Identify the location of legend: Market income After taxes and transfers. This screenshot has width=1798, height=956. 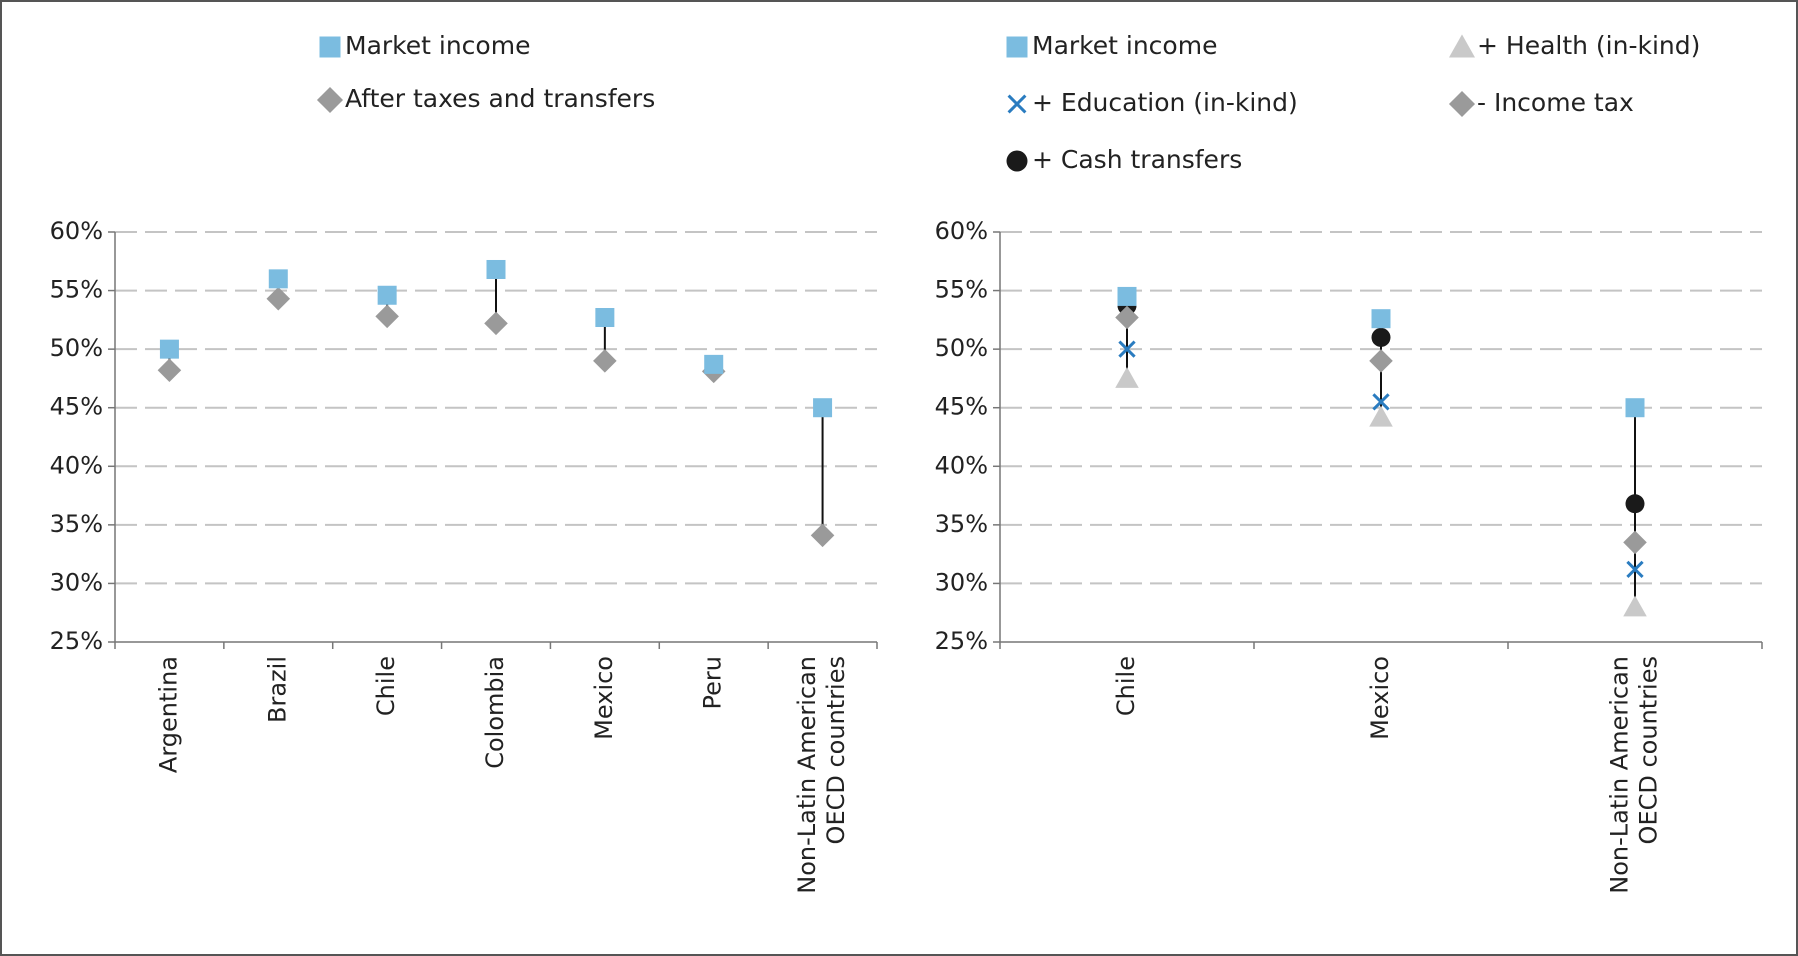
(485, 72).